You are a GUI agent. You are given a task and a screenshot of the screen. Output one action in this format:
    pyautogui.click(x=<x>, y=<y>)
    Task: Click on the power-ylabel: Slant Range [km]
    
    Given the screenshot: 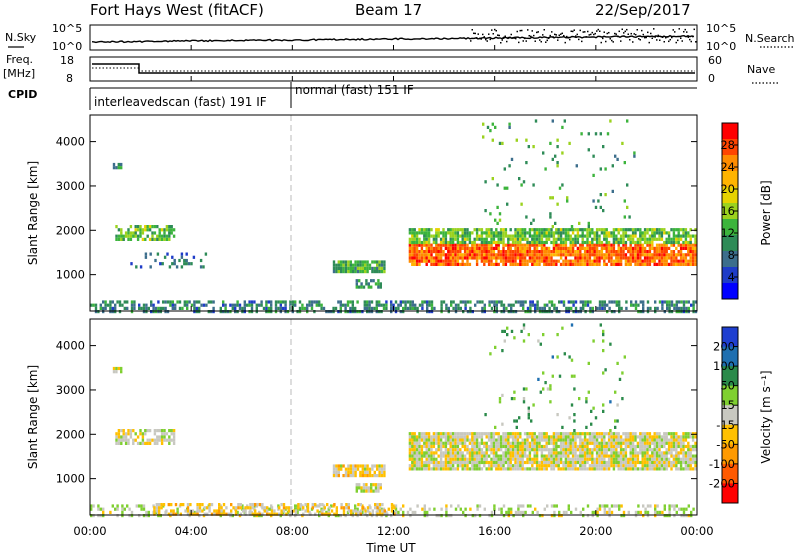 What is the action you would take?
    pyautogui.click(x=33, y=213)
    